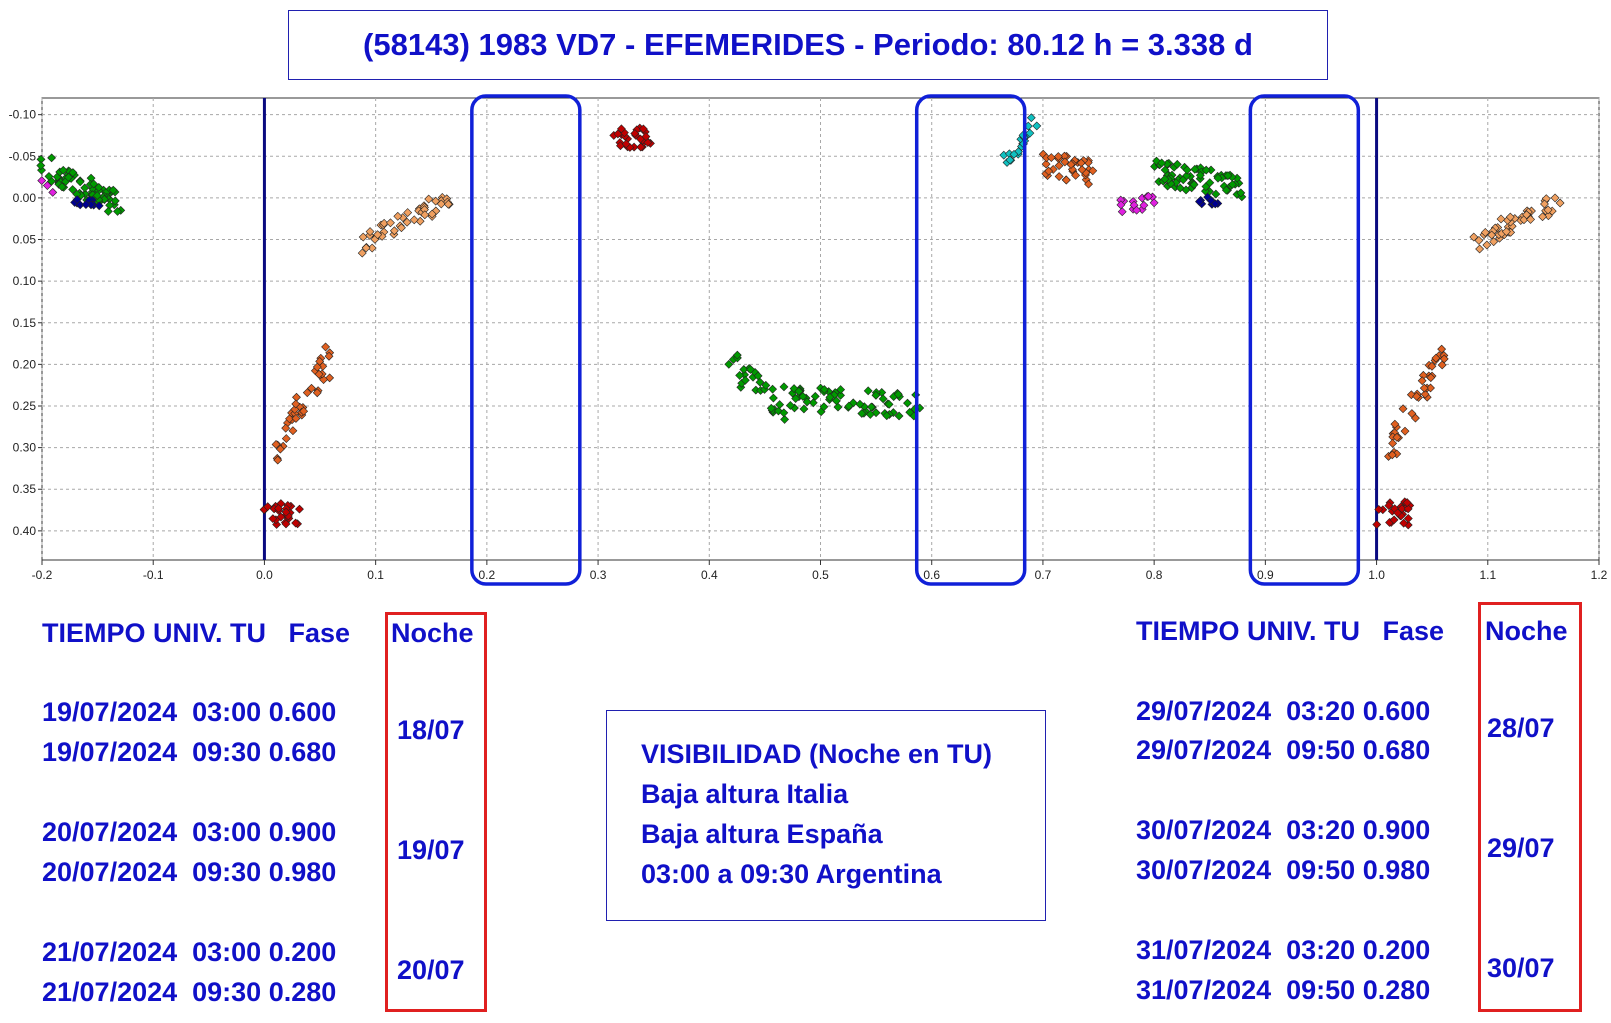  I want to click on right-row: 30/07/2024 03:20 0.900, so click(1283, 830).